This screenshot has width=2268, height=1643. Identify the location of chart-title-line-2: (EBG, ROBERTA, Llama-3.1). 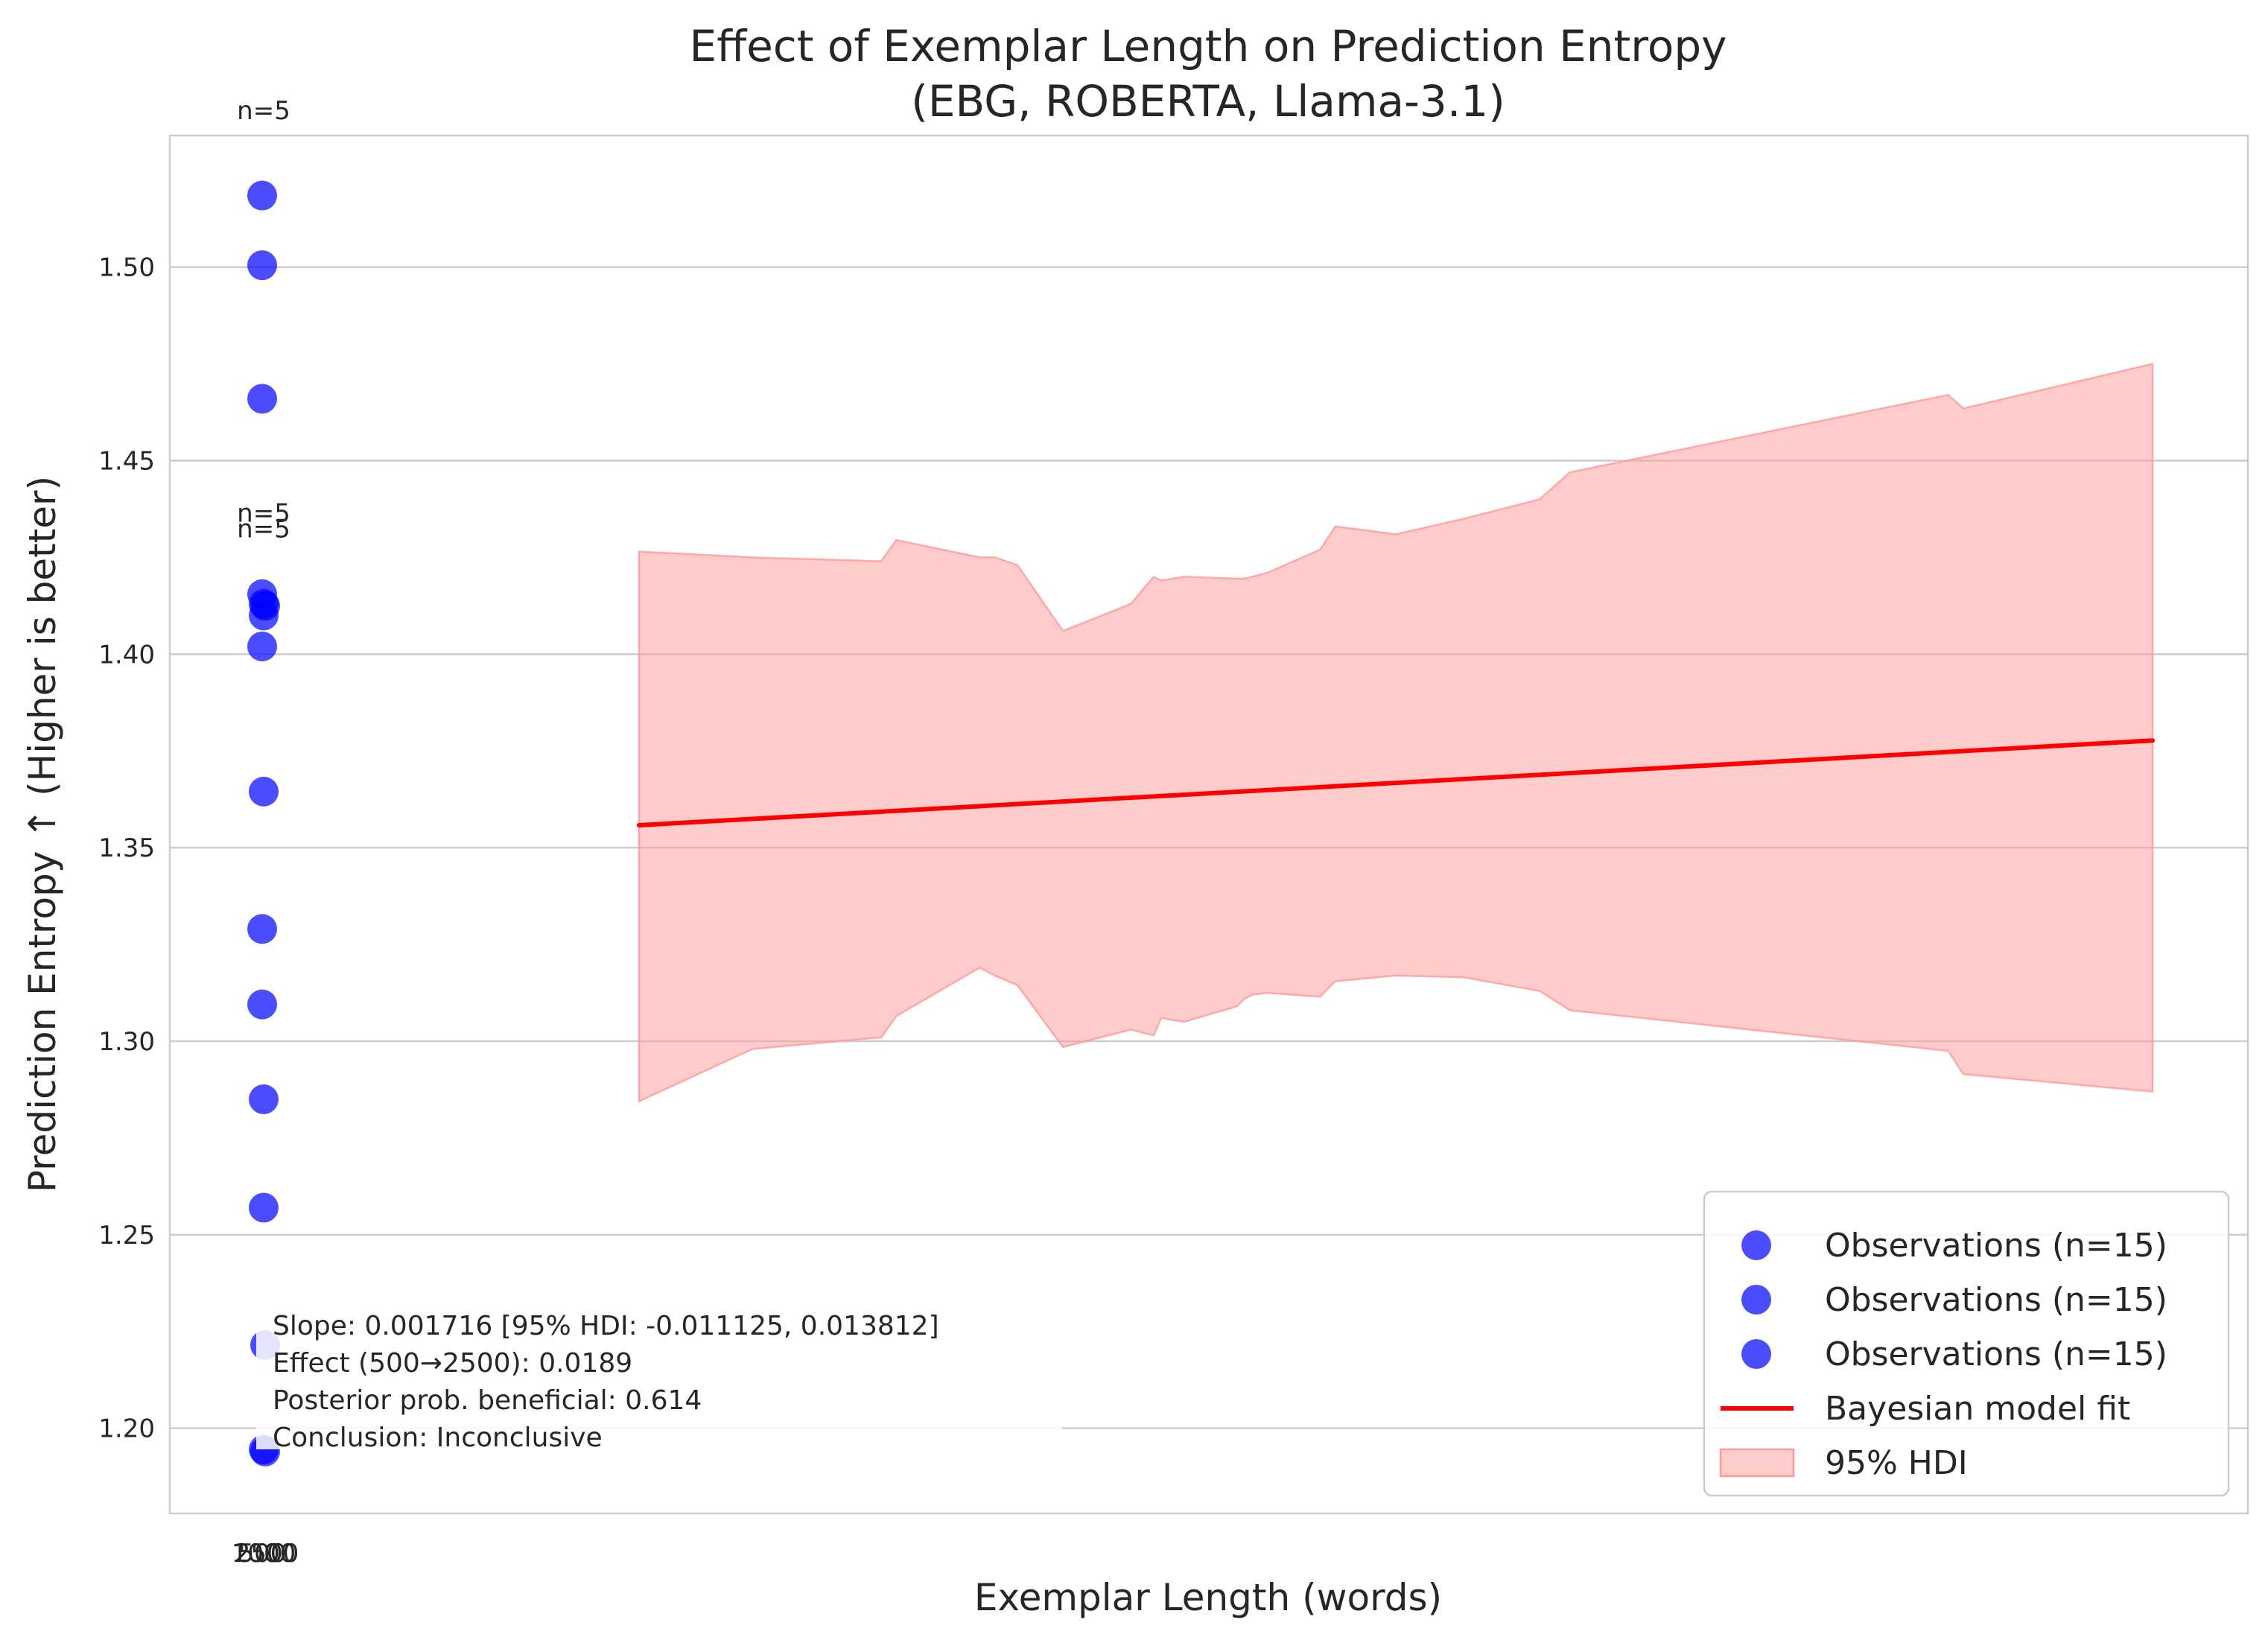
(1208, 101).